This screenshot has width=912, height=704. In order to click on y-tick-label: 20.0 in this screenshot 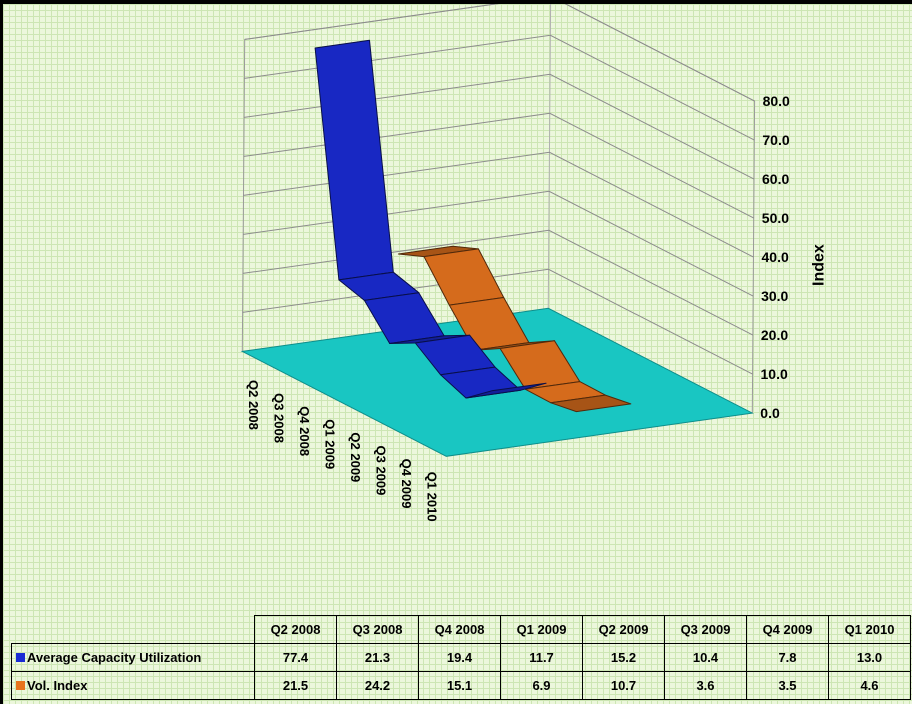, I will do `click(774, 335)`.